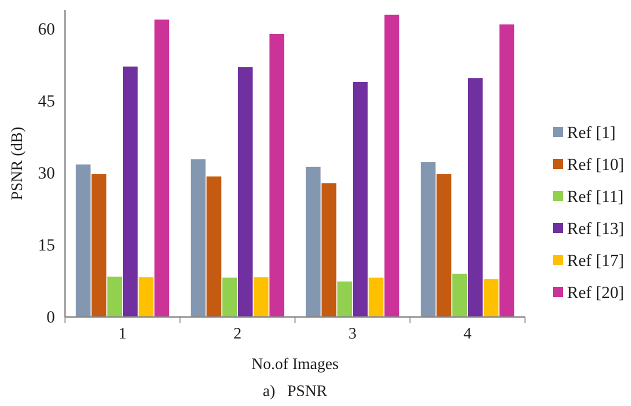 Image resolution: width=631 pixels, height=406 pixels. What do you see at coordinates (595, 260) in the screenshot?
I see `legend-label: Ref [17]` at bounding box center [595, 260].